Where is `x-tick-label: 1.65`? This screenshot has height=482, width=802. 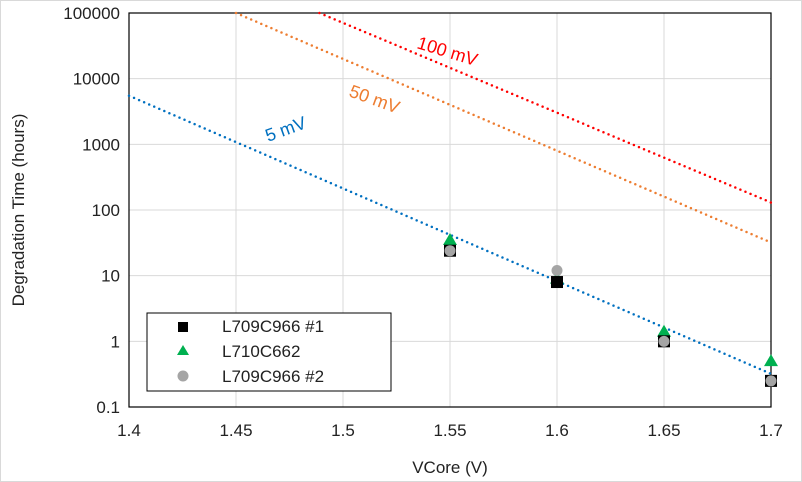 x-tick-label: 1.65 is located at coordinates (663, 430).